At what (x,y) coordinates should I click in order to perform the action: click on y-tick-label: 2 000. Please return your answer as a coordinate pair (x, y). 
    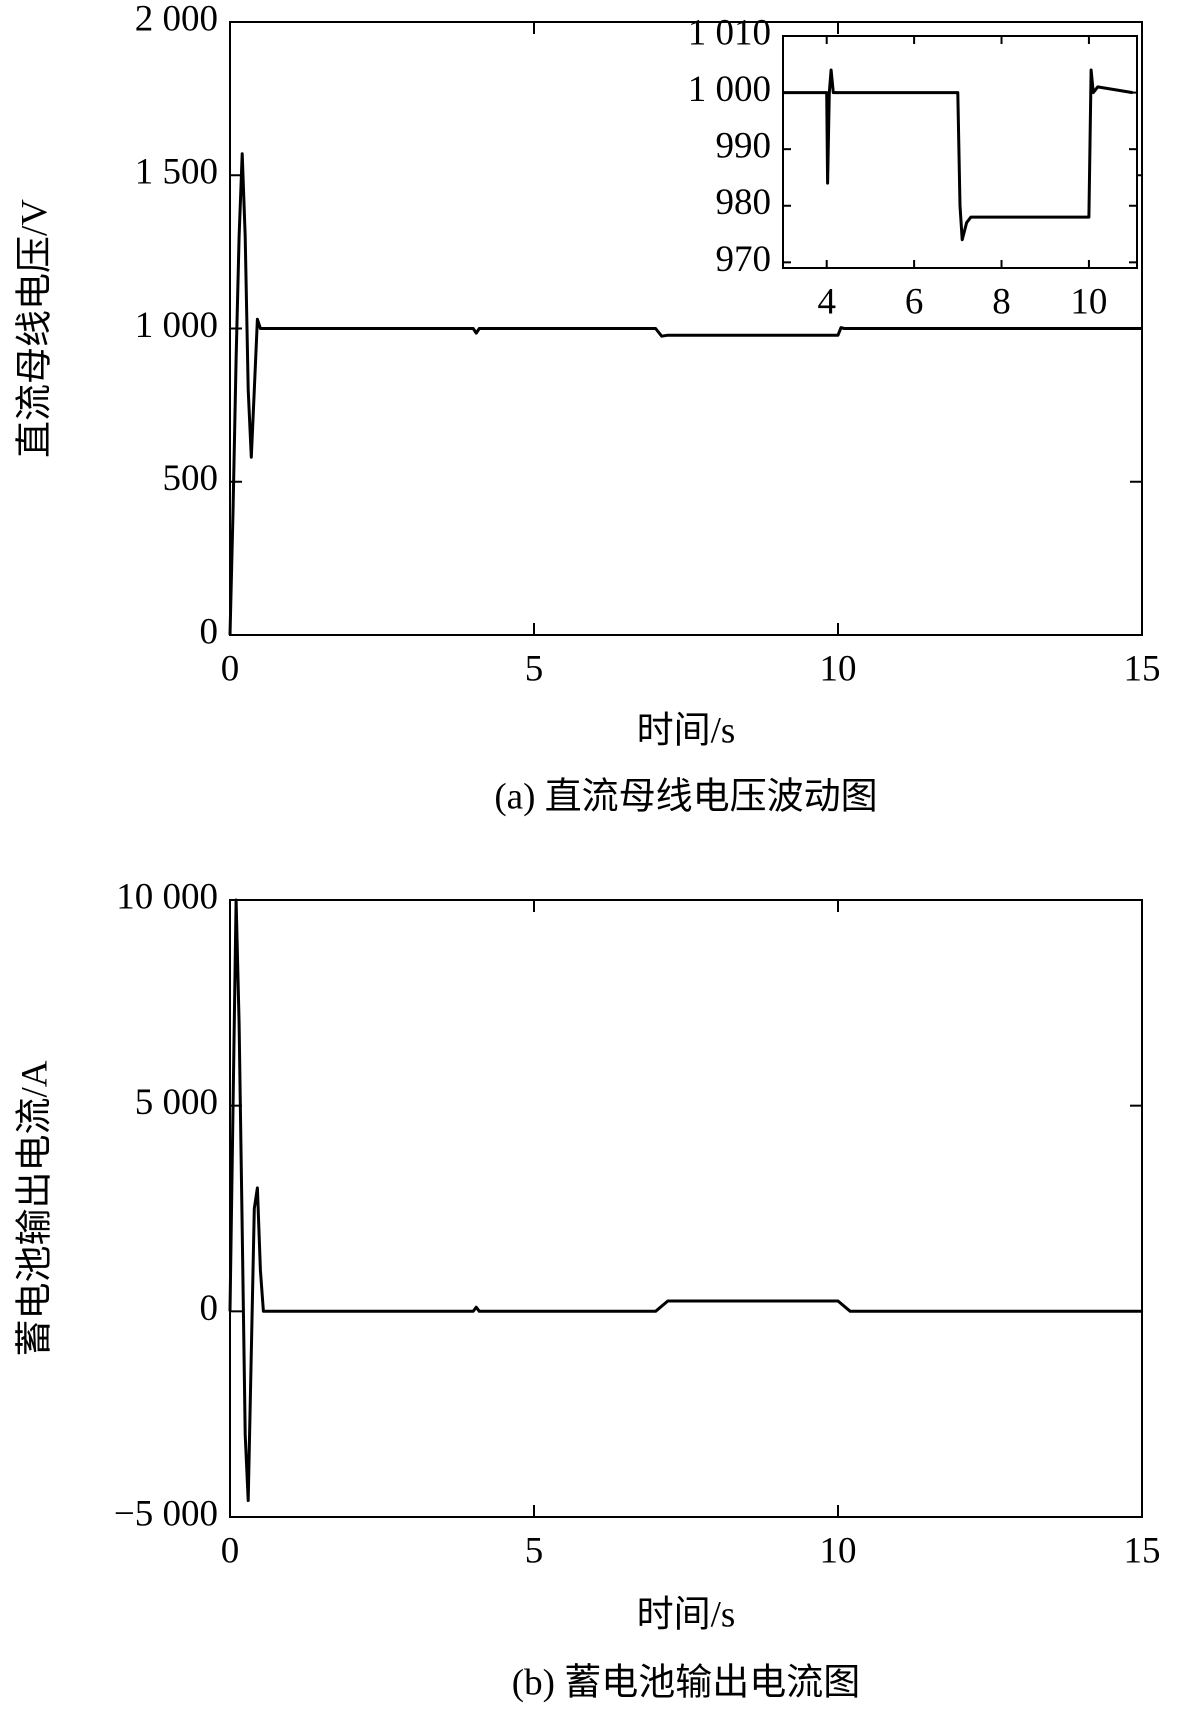
    Looking at the image, I should click on (176, 19).